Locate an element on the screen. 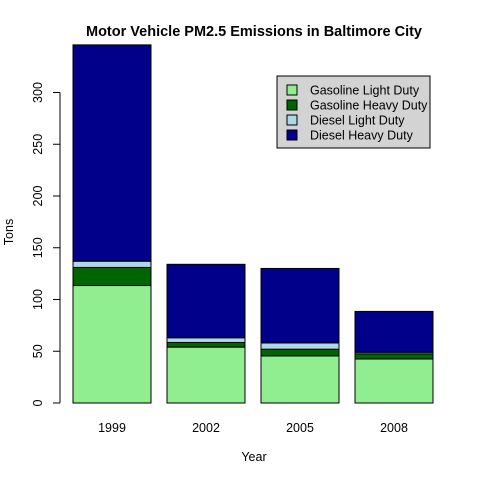 The height and width of the screenshot is (485, 480). legend-label: Diesel Heavy Duty is located at coordinates (362, 136).